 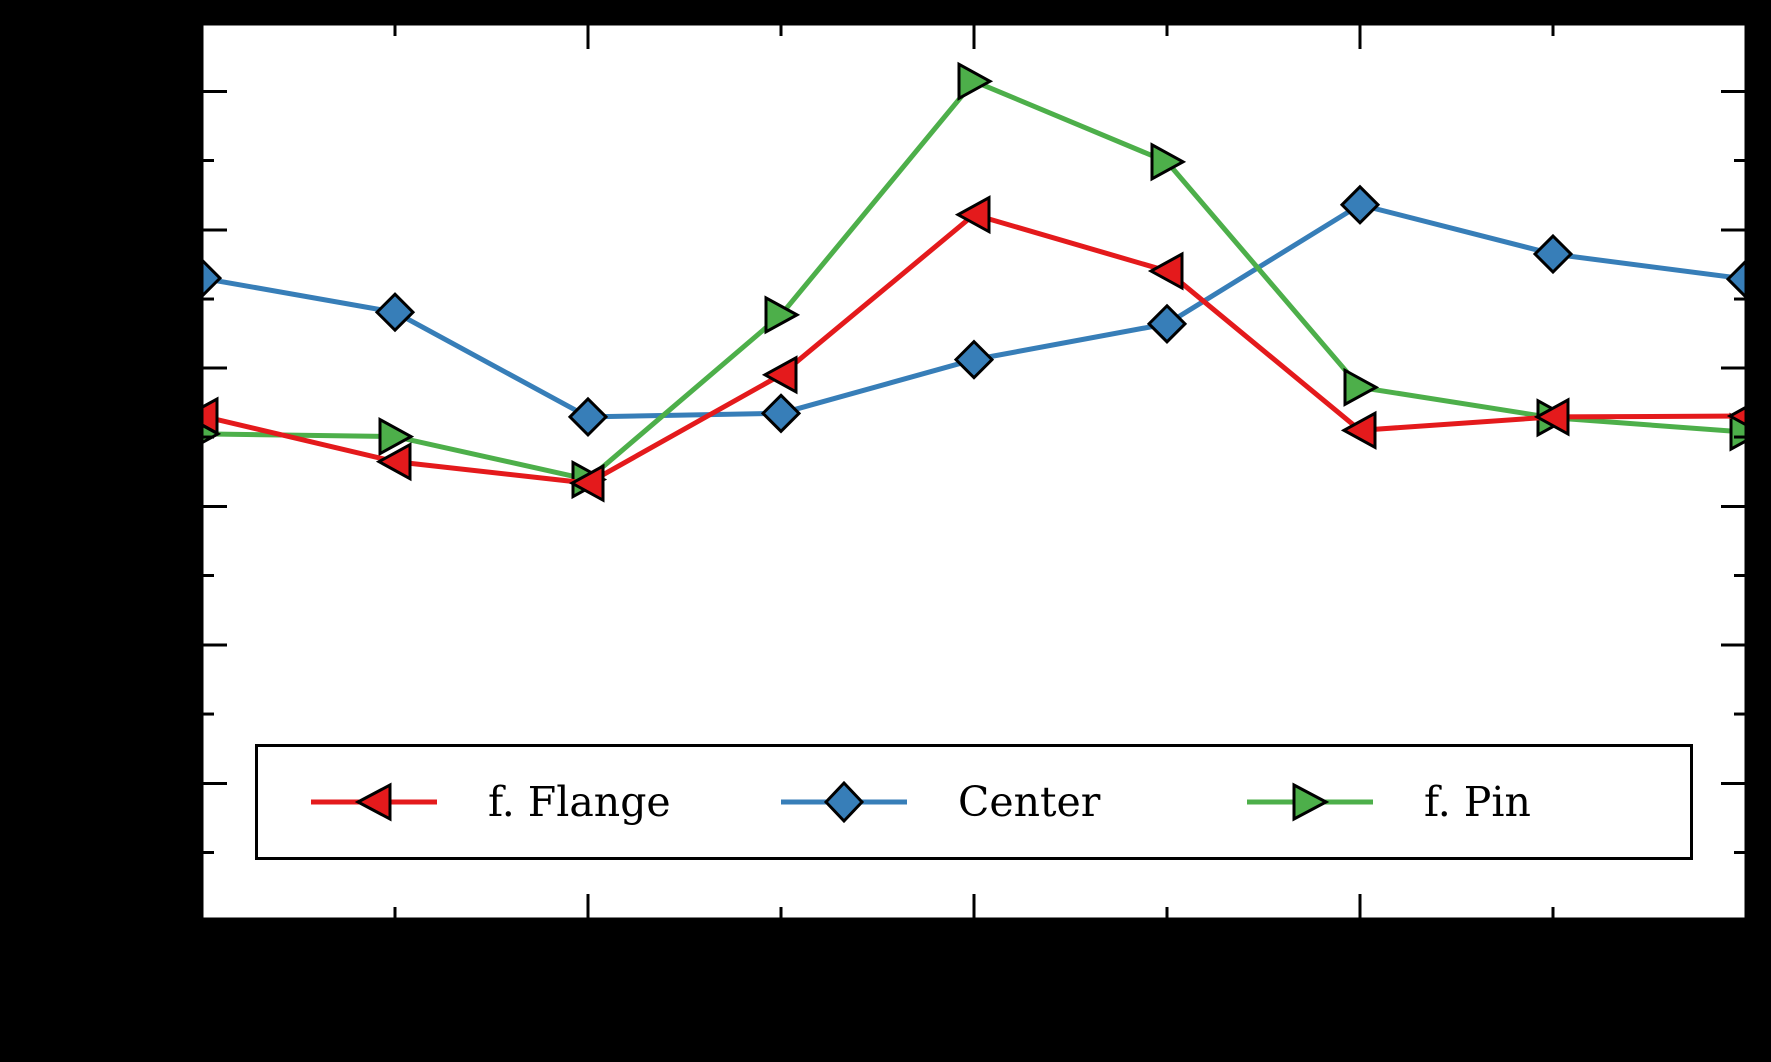 I want to click on triangle-right-icon, so click(x=1311, y=802).